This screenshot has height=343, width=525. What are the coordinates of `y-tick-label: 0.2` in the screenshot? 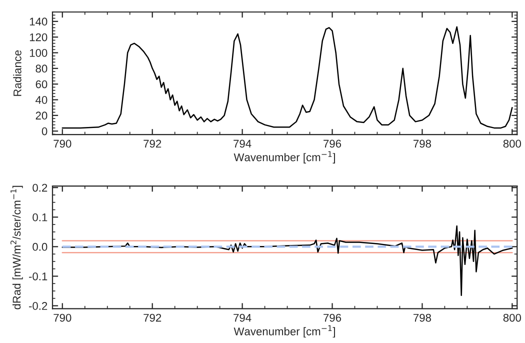 It's located at (40, 188).